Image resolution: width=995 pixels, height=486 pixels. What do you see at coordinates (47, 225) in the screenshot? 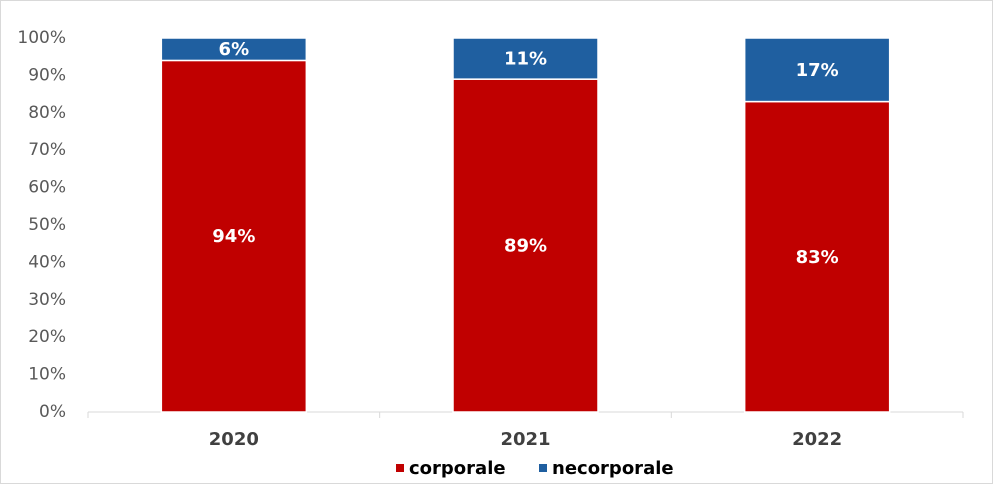
I see `y-tick-label: 50%` at bounding box center [47, 225].